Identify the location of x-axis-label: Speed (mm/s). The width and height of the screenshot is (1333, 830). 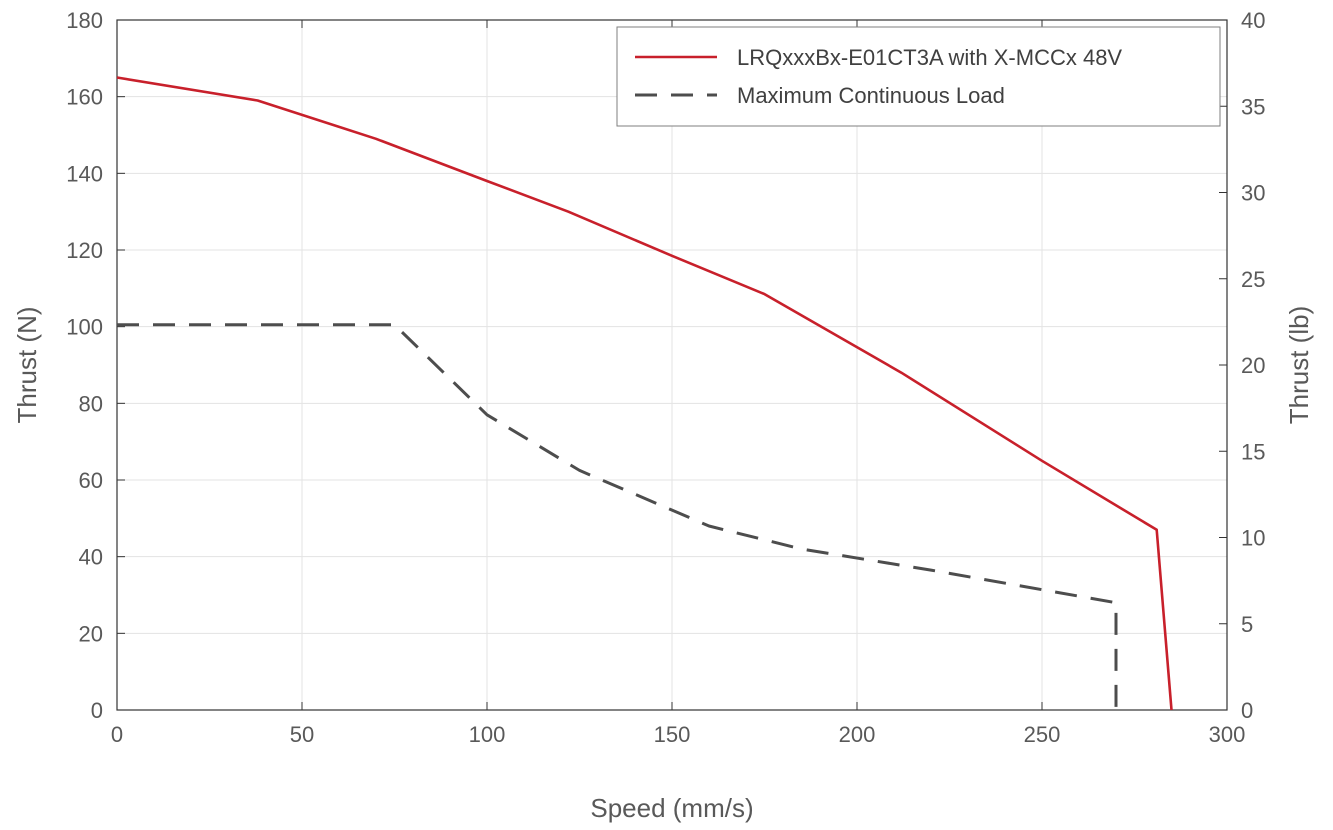
(671, 808).